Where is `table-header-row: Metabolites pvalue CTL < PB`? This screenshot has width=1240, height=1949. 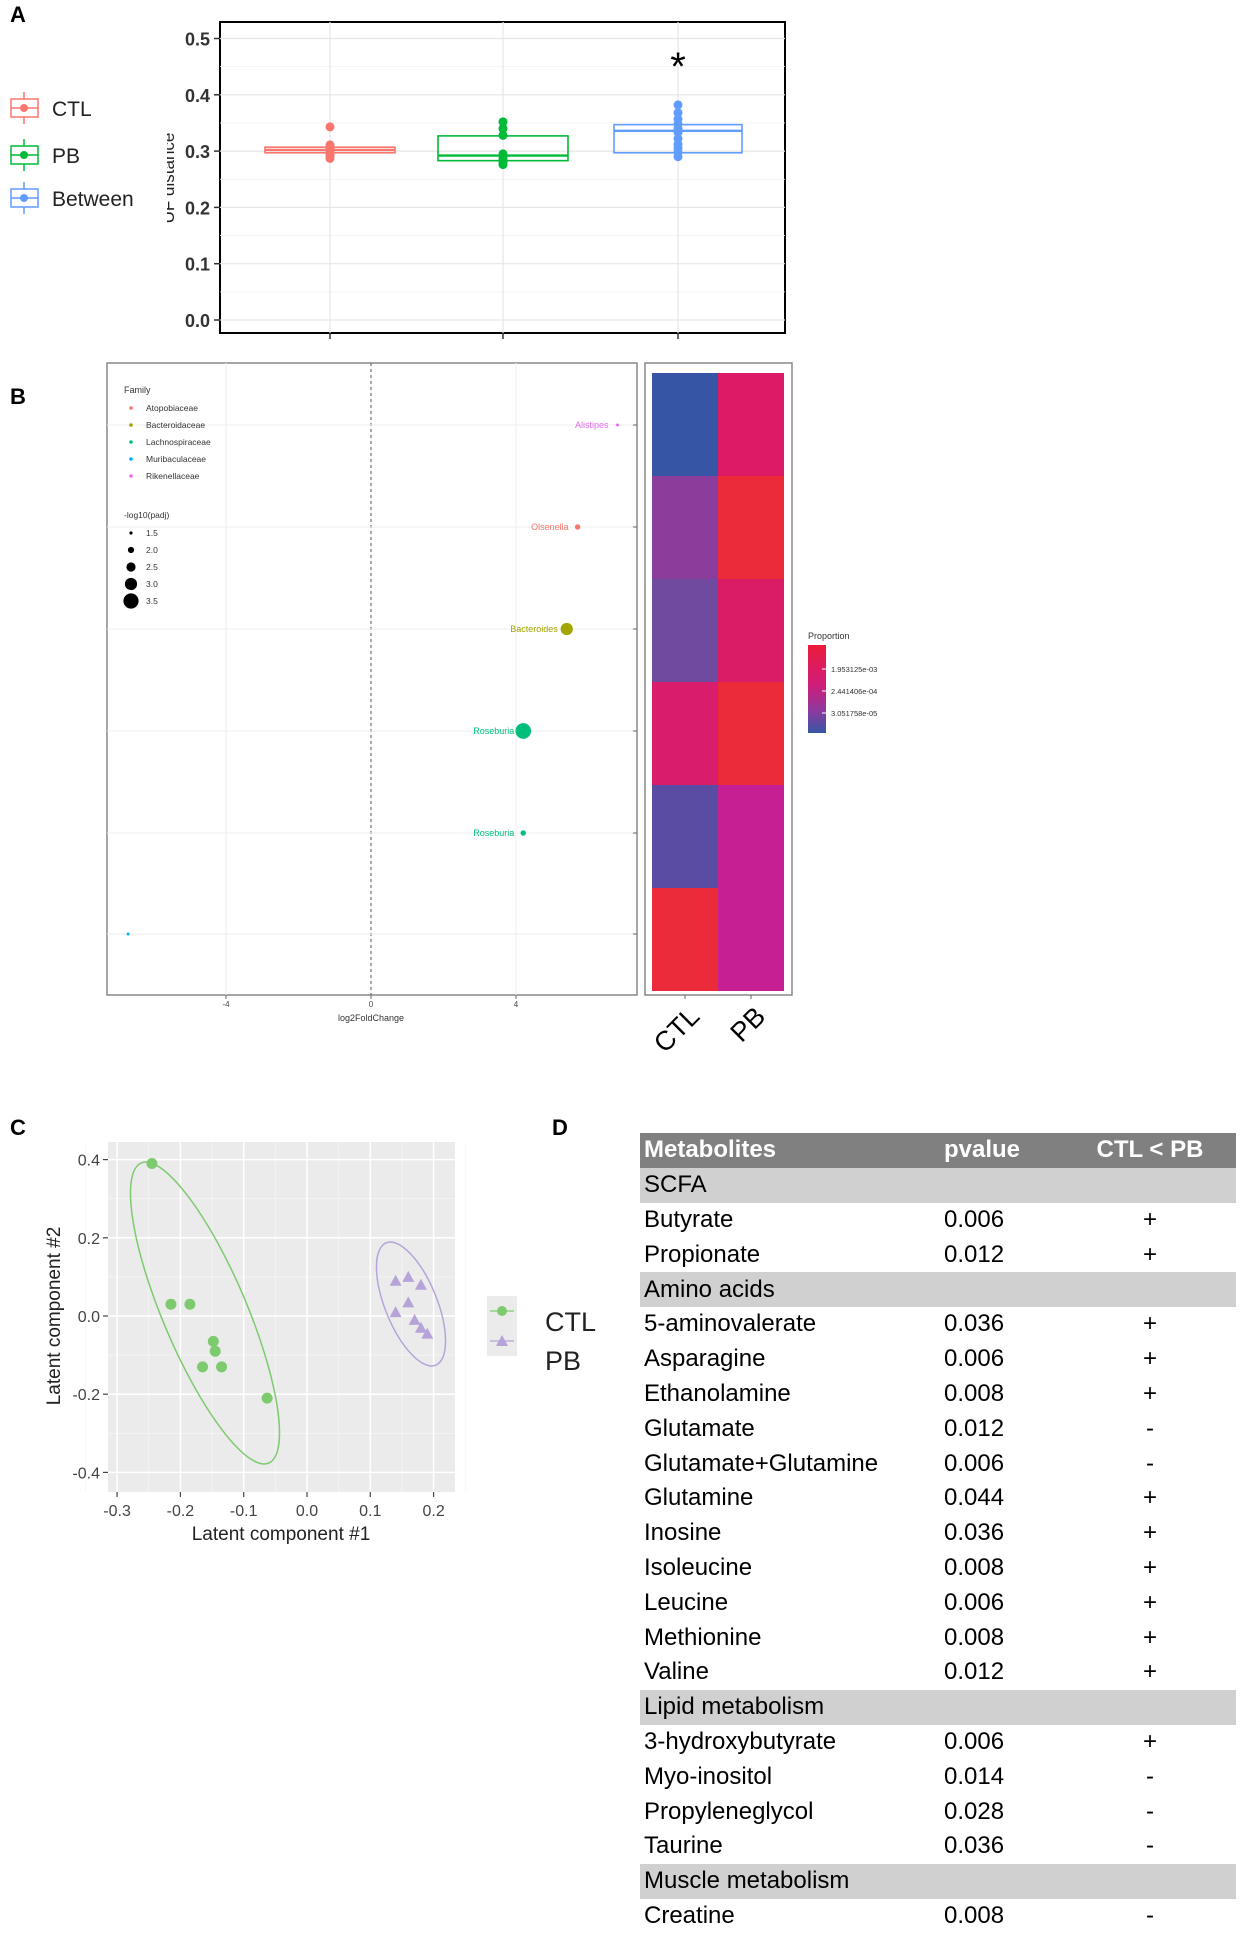
table-header-row: Metabolites pvalue CTL < PB is located at coordinates (938, 1150).